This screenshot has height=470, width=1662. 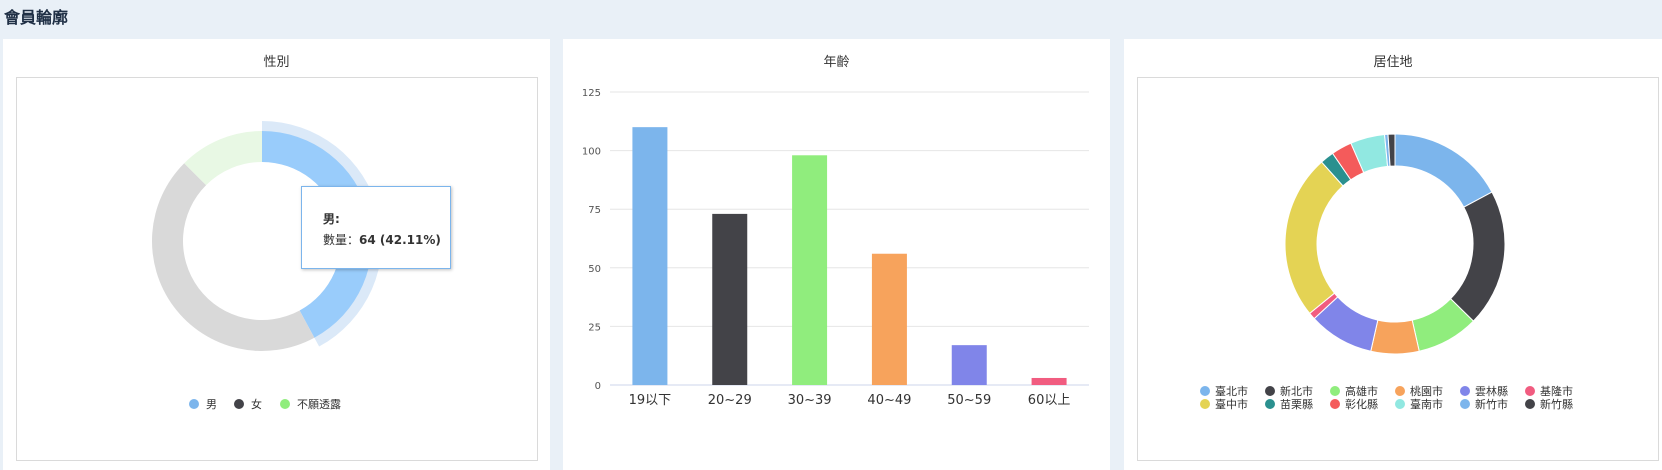 I want to click on age-category-label-1: 20~29, so click(x=730, y=400).